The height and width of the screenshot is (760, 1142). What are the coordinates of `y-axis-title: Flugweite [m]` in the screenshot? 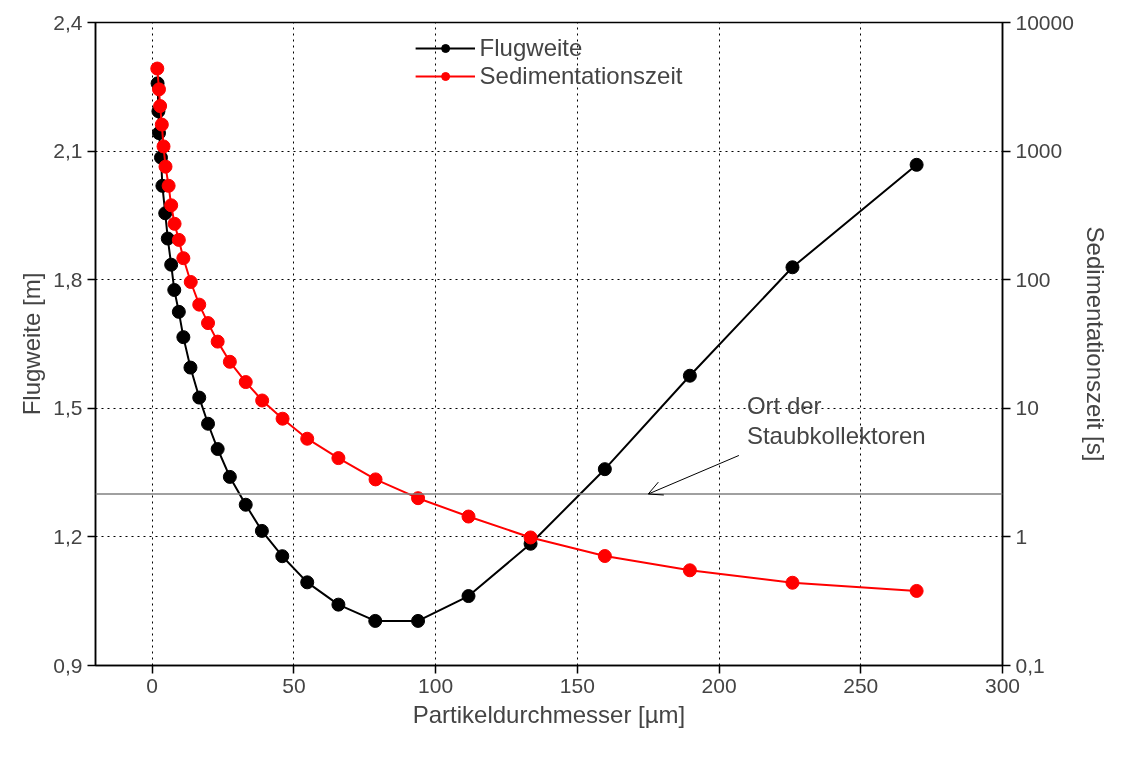 It's located at (32, 344).